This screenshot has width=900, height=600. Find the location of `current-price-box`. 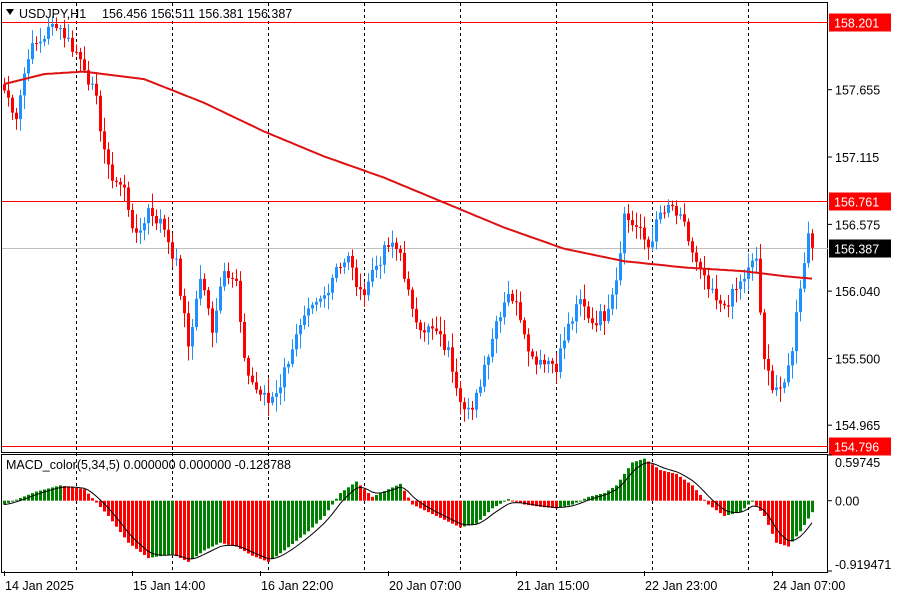

current-price-box is located at coordinates (860, 248).